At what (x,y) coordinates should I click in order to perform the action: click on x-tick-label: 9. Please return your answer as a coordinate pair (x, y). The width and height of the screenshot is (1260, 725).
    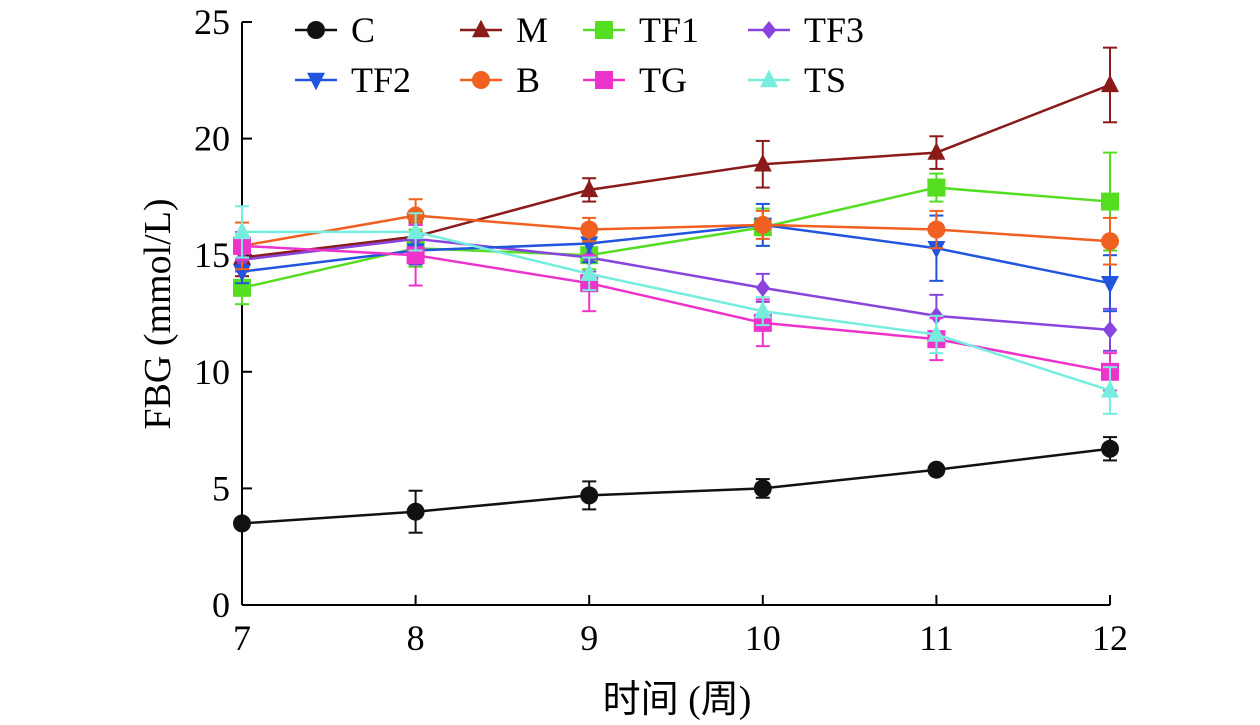
    Looking at the image, I should click on (589, 638).